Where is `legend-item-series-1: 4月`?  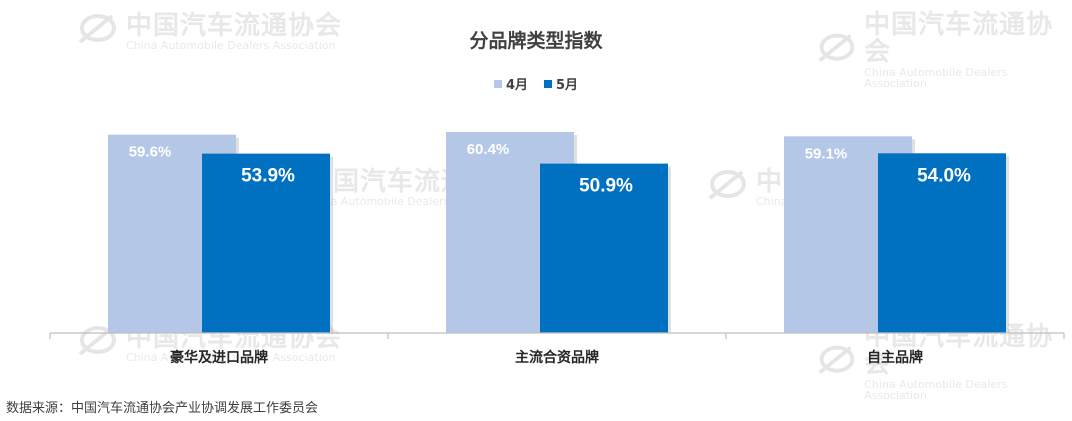
legend-item-series-1: 4月 is located at coordinates (510, 83).